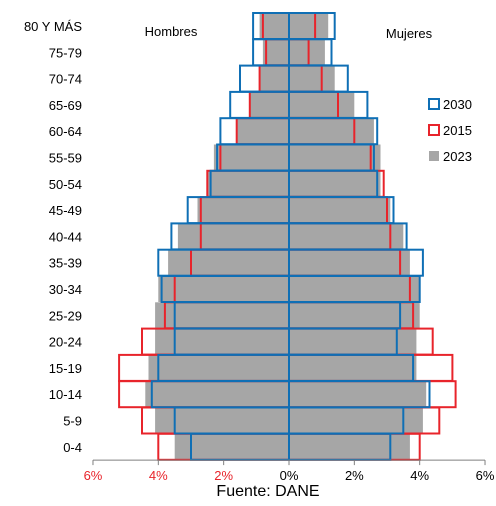 The width and height of the screenshot is (496, 506). I want to click on age-label-15-19: 15-19, so click(65, 368).